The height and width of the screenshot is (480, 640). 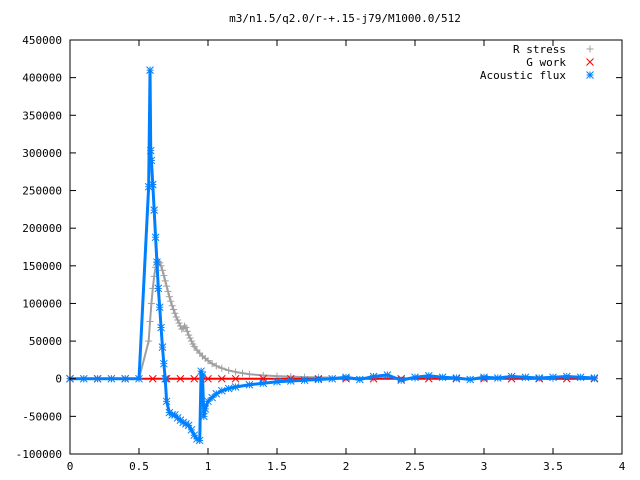 What do you see at coordinates (70, 466) in the screenshot?
I see `x-tick-label: 0` at bounding box center [70, 466].